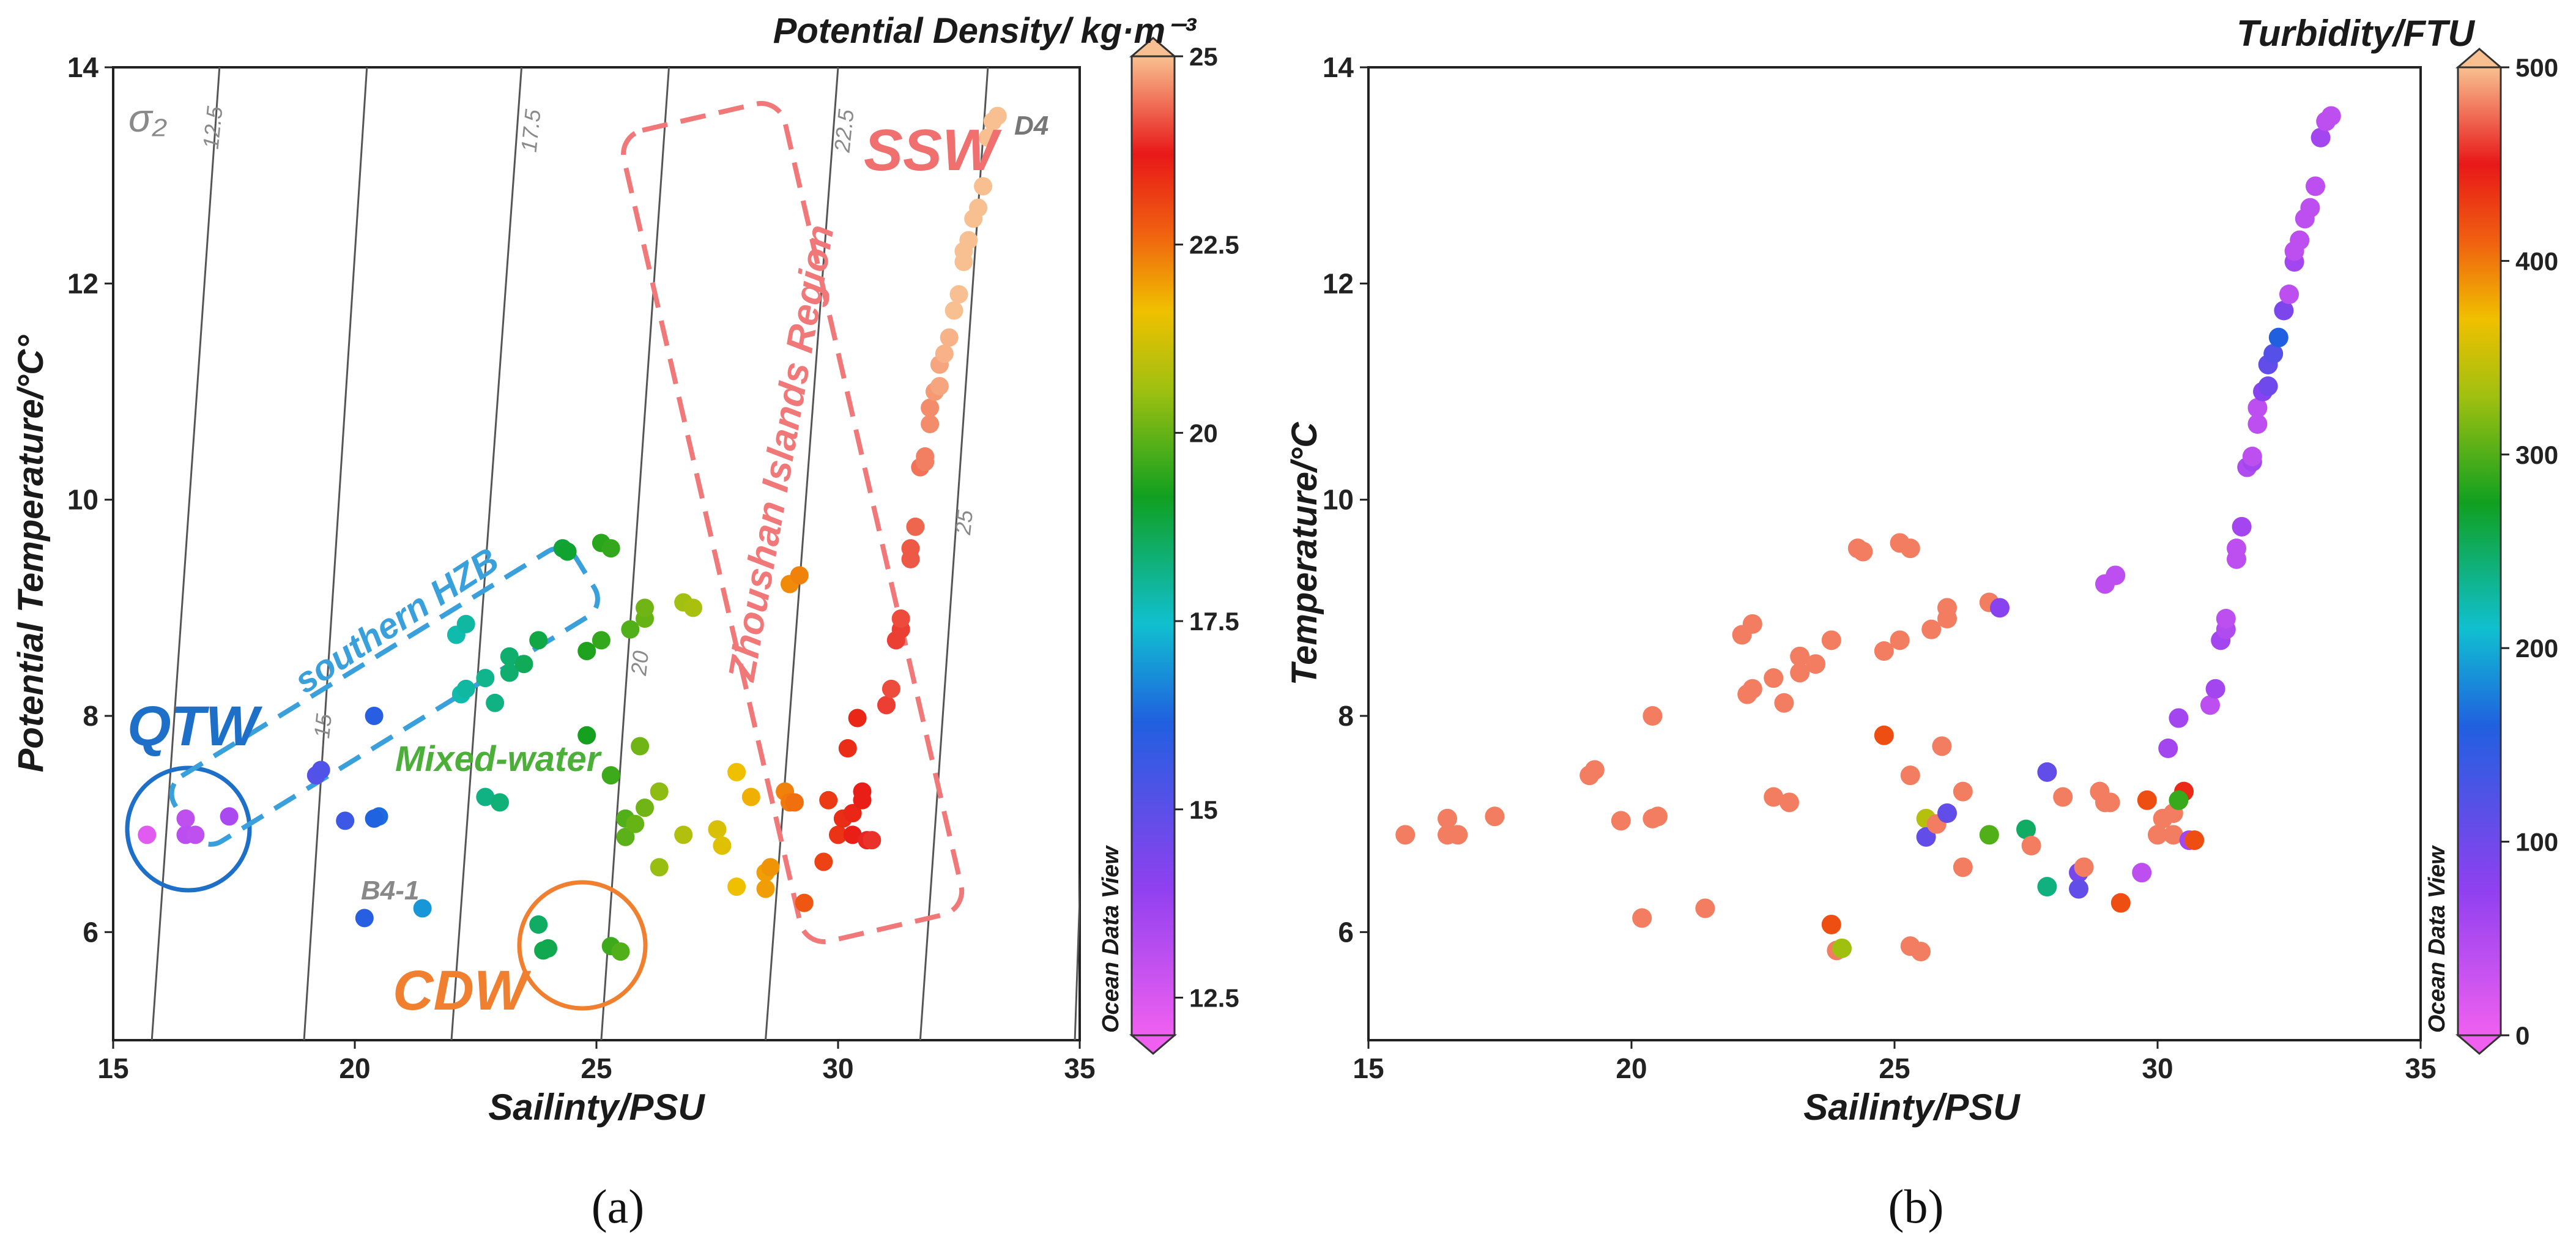  I want to click on isopycnal-label: 15, so click(322, 726).